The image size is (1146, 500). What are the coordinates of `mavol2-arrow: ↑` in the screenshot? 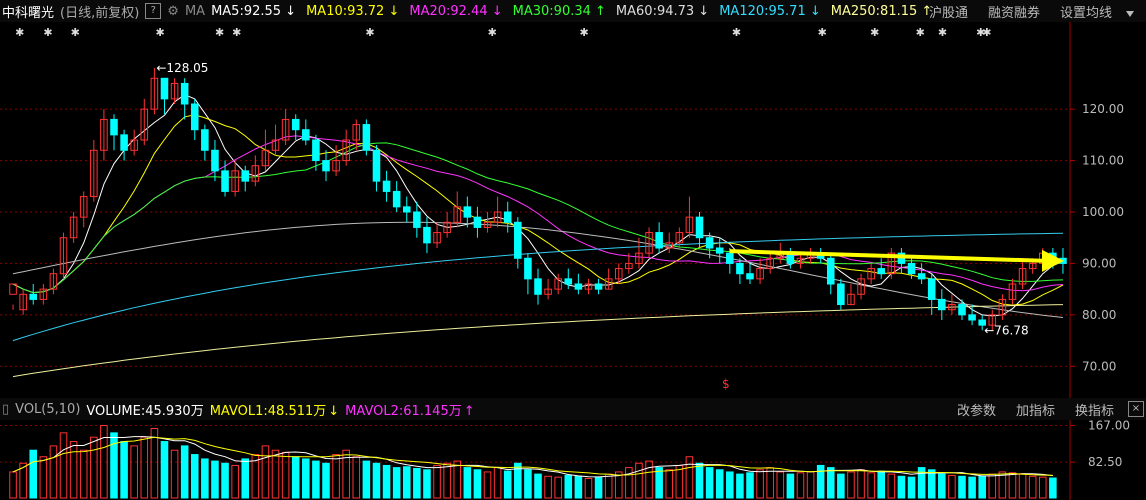 It's located at (469, 411).